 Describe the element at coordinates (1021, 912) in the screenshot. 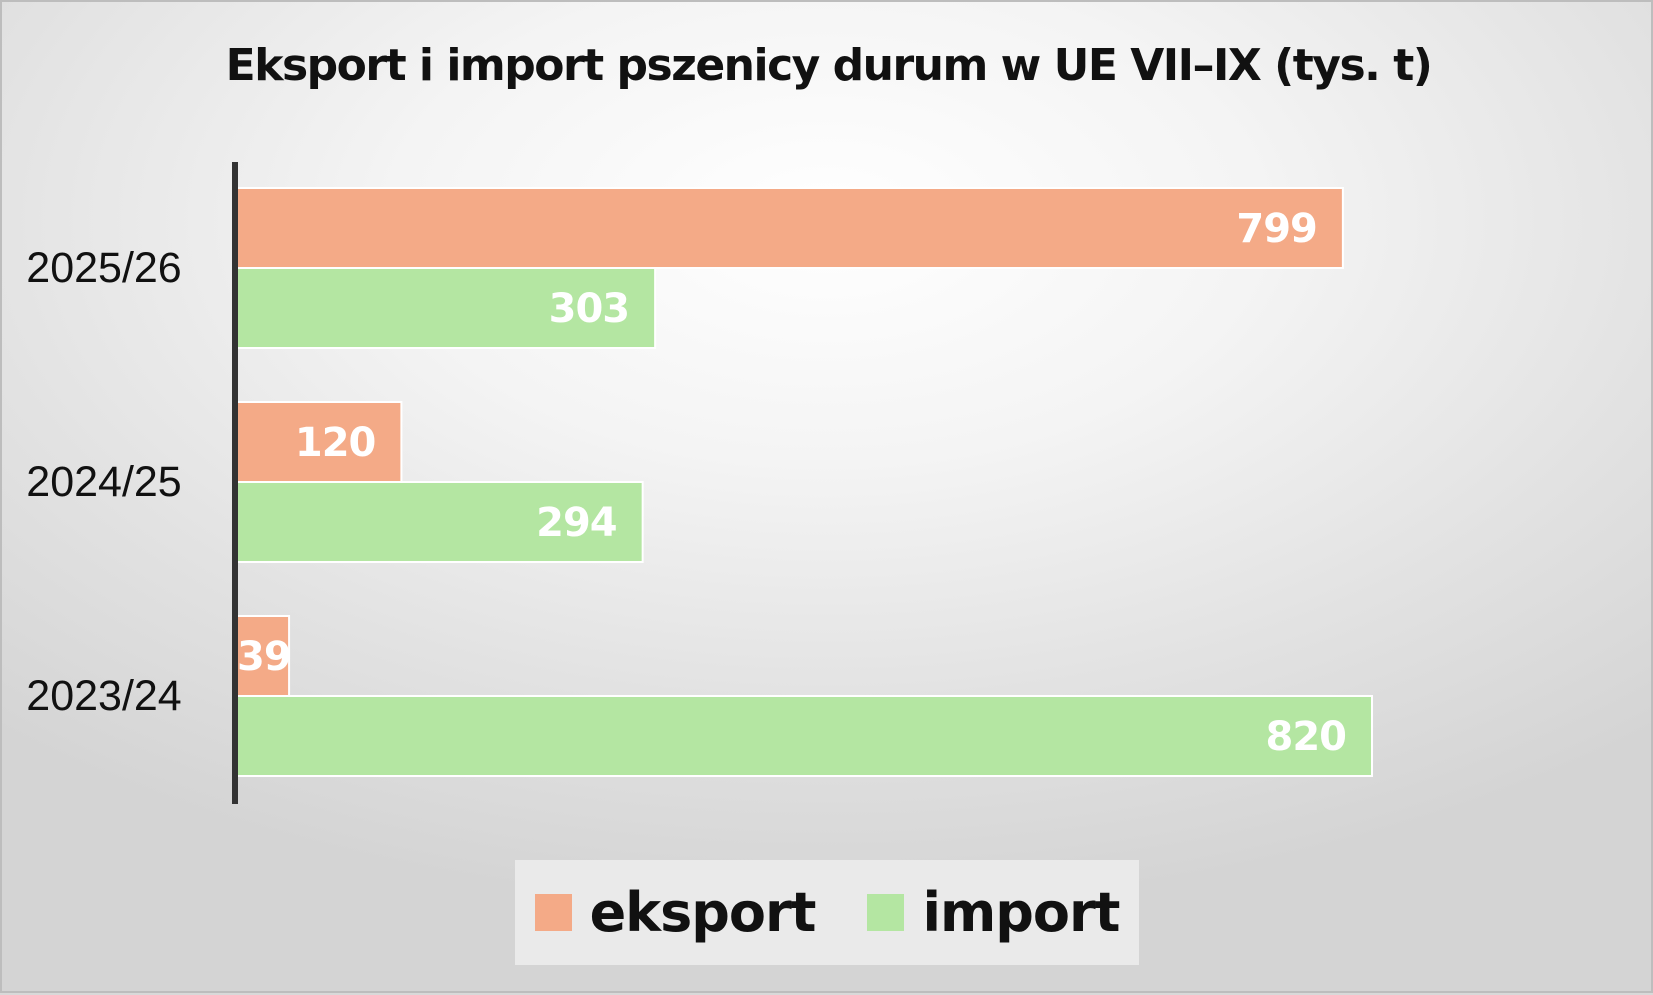

I see `legend-label-import: import` at that location.